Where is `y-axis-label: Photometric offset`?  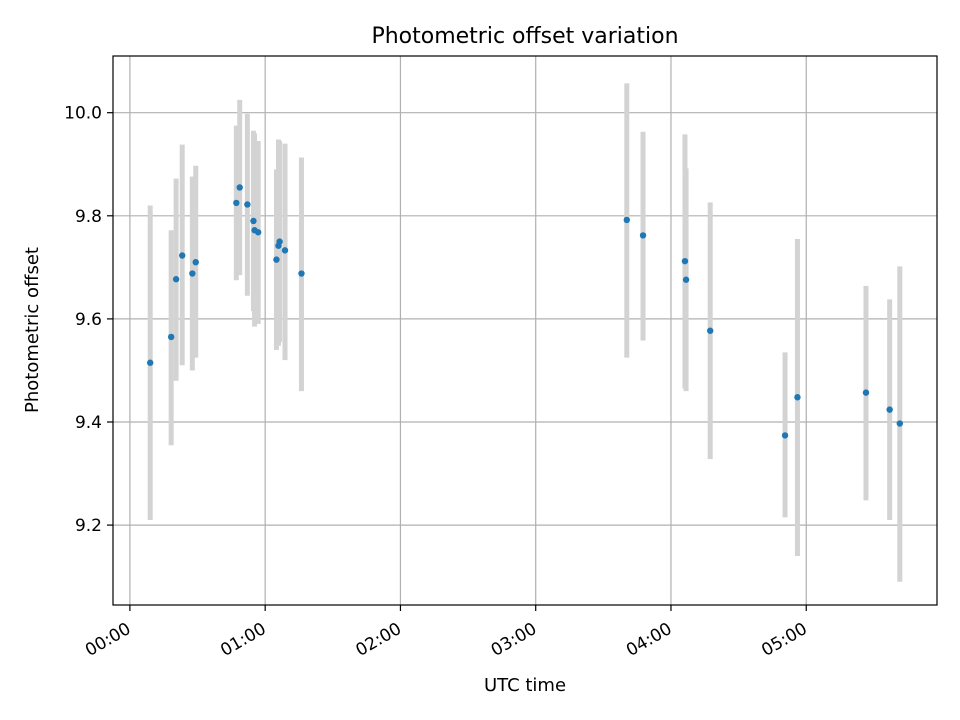 y-axis-label: Photometric offset is located at coordinates (32, 330).